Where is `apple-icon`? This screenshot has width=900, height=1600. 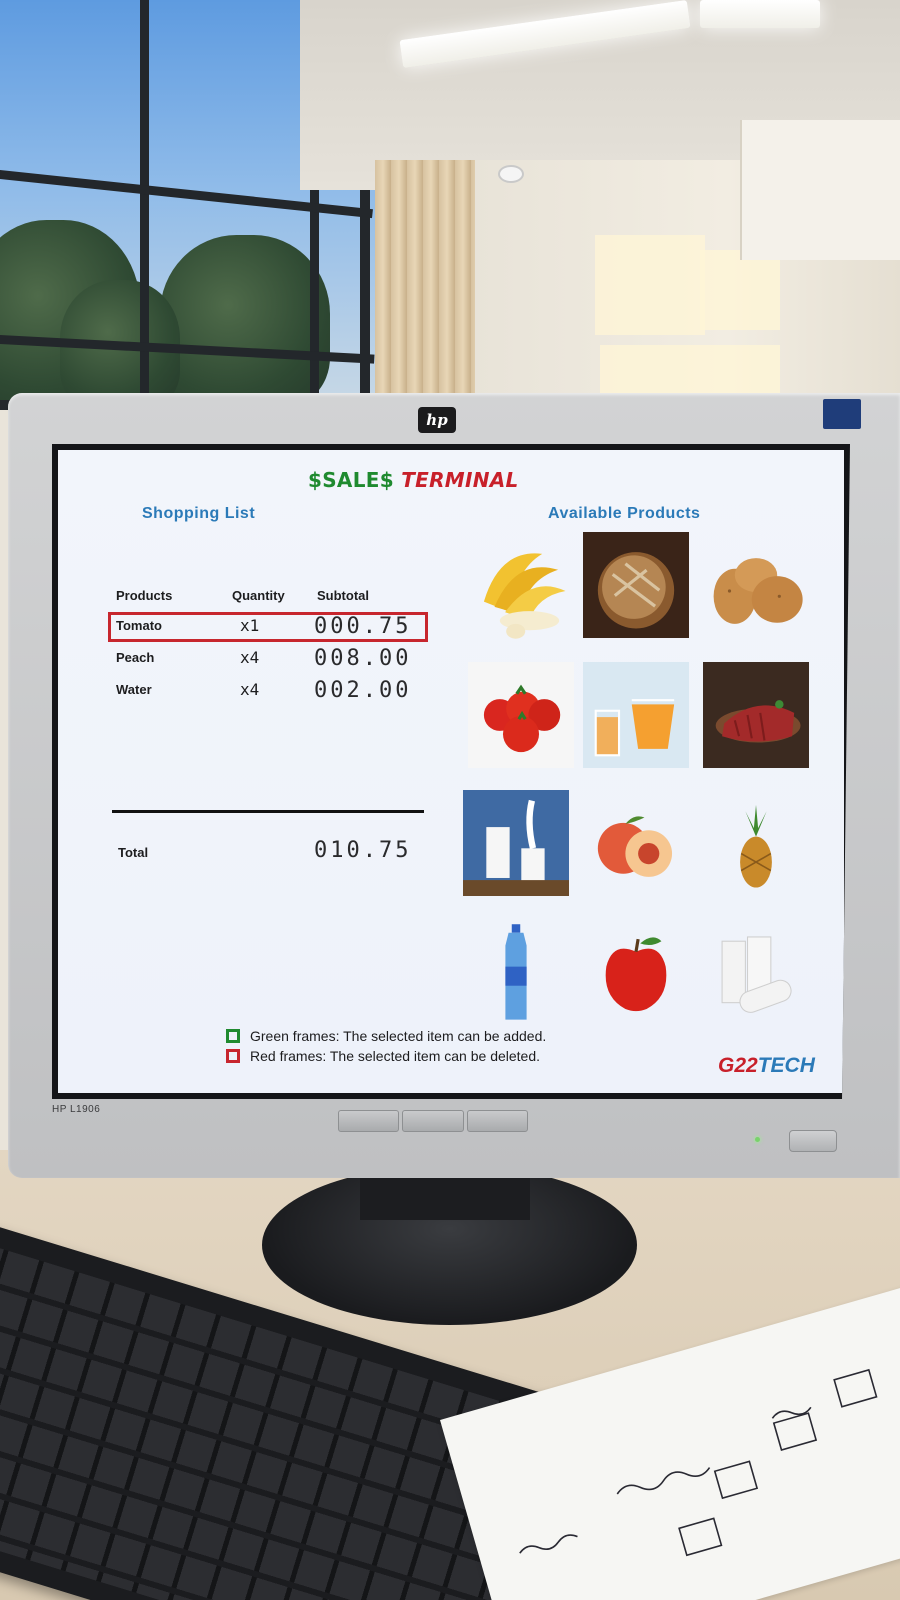 apple-icon is located at coordinates (636, 974).